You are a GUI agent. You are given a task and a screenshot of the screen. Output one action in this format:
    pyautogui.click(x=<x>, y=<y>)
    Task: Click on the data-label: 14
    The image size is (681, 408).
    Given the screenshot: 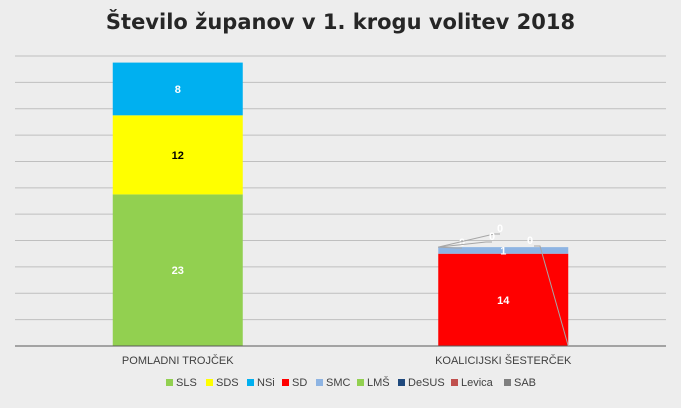 What is the action you would take?
    pyautogui.click(x=503, y=301)
    